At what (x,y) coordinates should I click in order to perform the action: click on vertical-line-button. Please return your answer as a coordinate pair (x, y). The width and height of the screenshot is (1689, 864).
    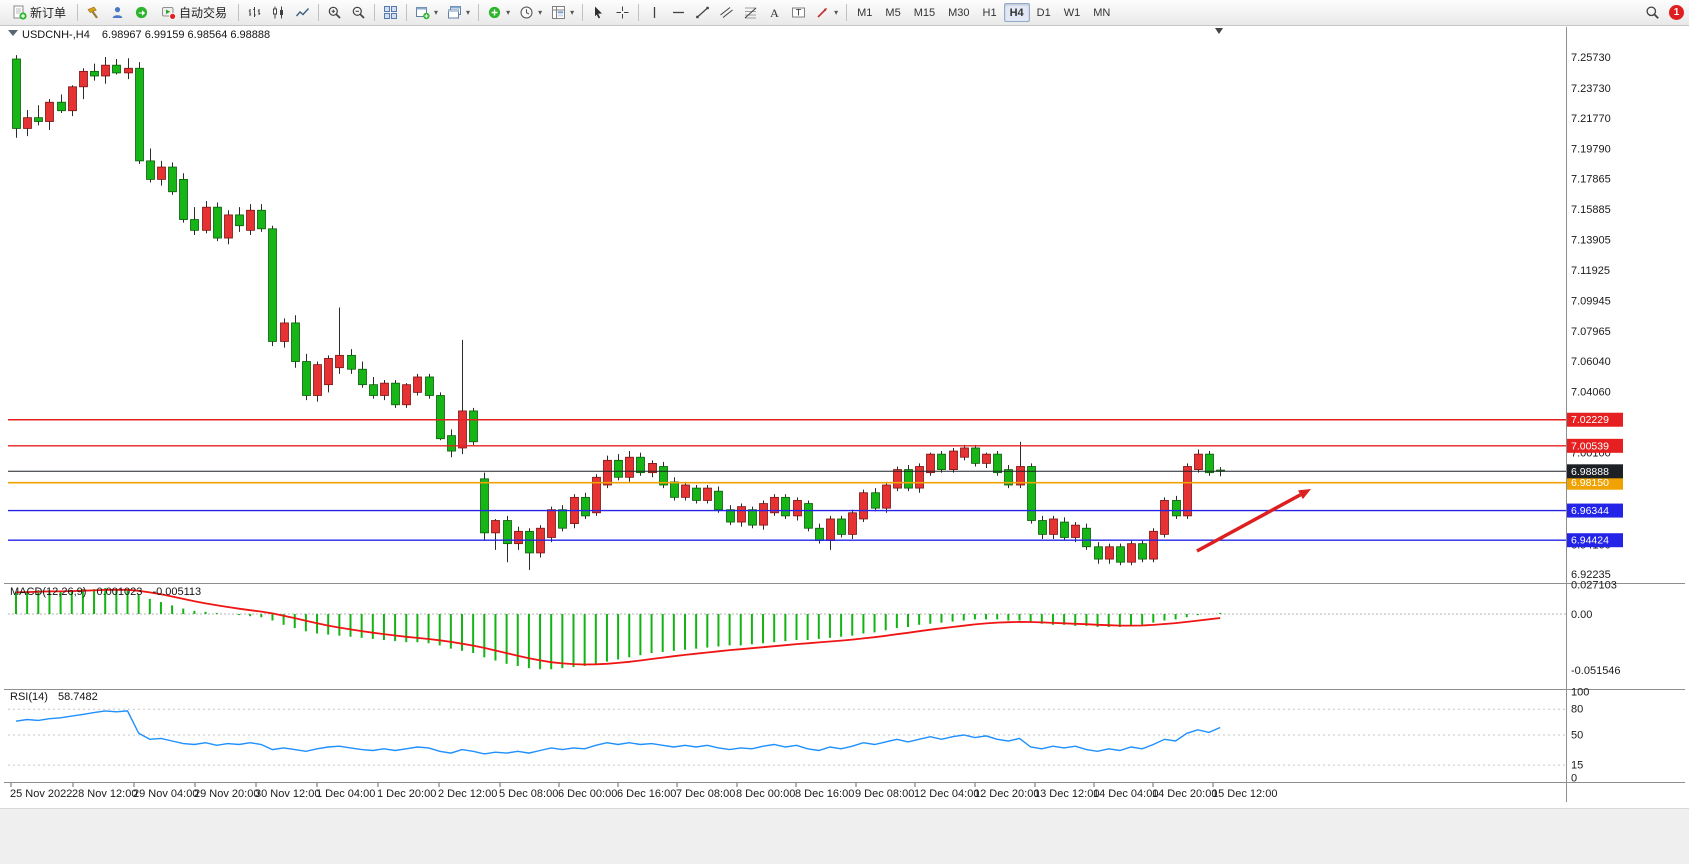
    Looking at the image, I should click on (654, 12).